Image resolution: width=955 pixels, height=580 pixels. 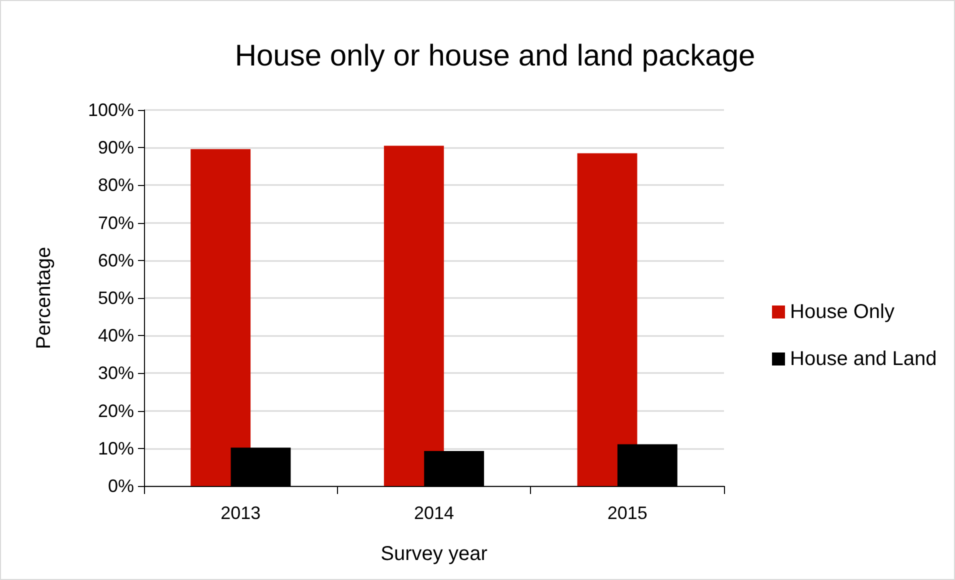 What do you see at coordinates (44, 298) in the screenshot?
I see `y-axis-title: Percentage` at bounding box center [44, 298].